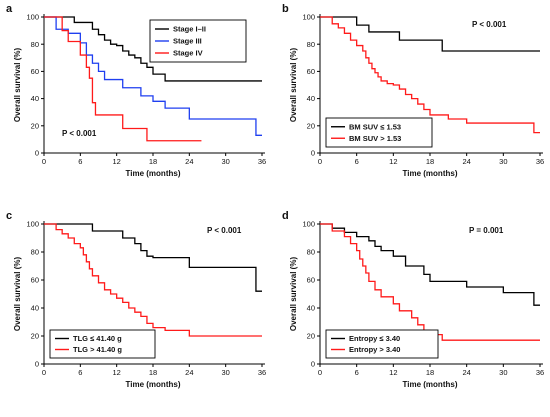  What do you see at coordinates (97, 338) in the screenshot?
I see `legend-entry: TLG ≤ 41.40 g` at bounding box center [97, 338].